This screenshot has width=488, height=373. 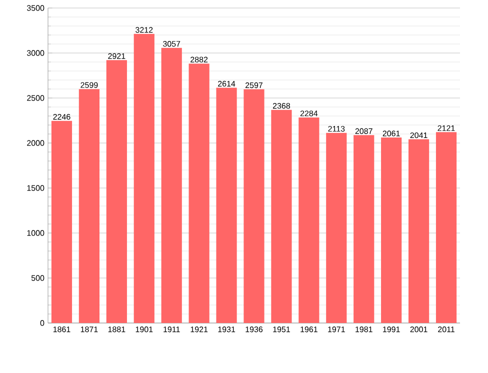 What do you see at coordinates (419, 135) in the screenshot?
I see `data-label: 2041` at bounding box center [419, 135].